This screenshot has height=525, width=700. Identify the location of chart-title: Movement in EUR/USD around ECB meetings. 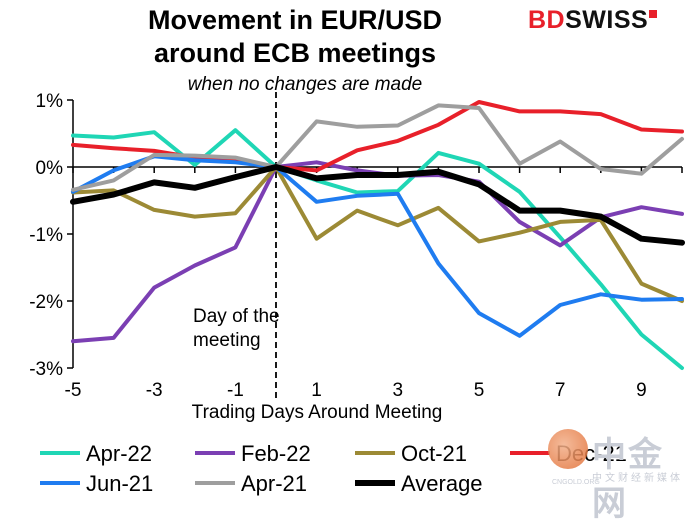
(295, 36).